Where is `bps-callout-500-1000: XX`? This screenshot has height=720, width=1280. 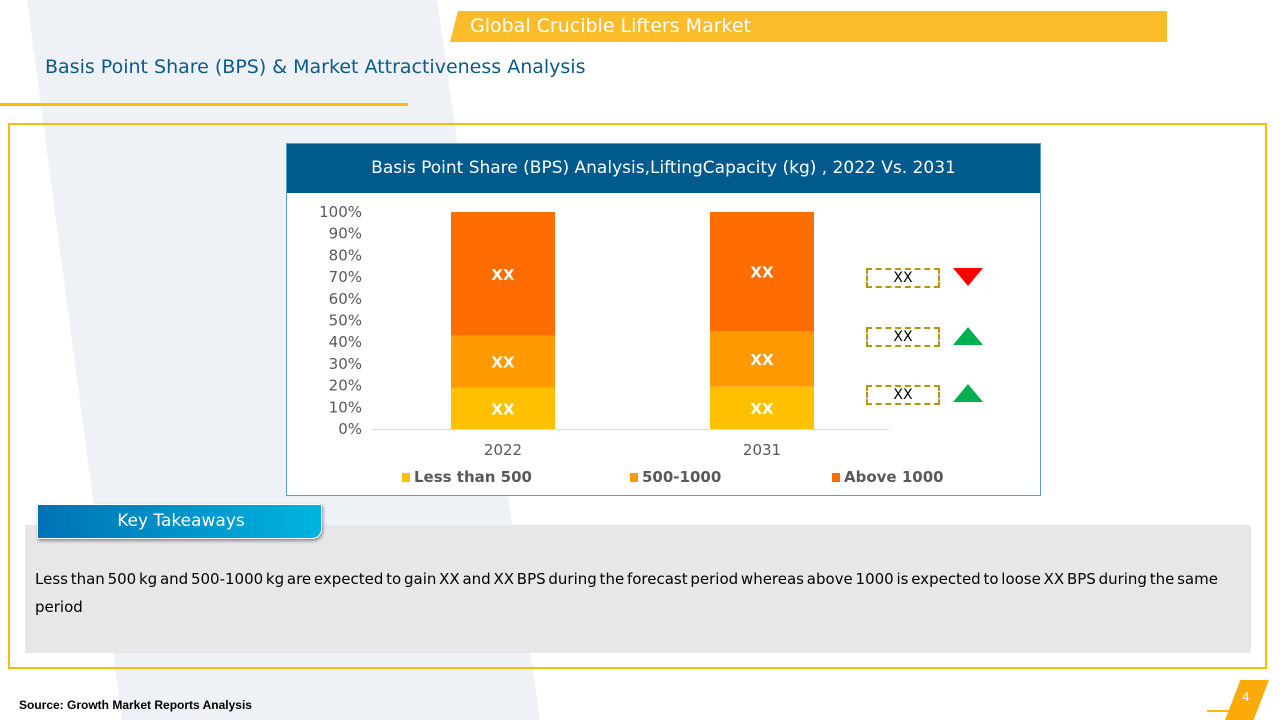
bps-callout-500-1000: XX is located at coordinates (903, 337).